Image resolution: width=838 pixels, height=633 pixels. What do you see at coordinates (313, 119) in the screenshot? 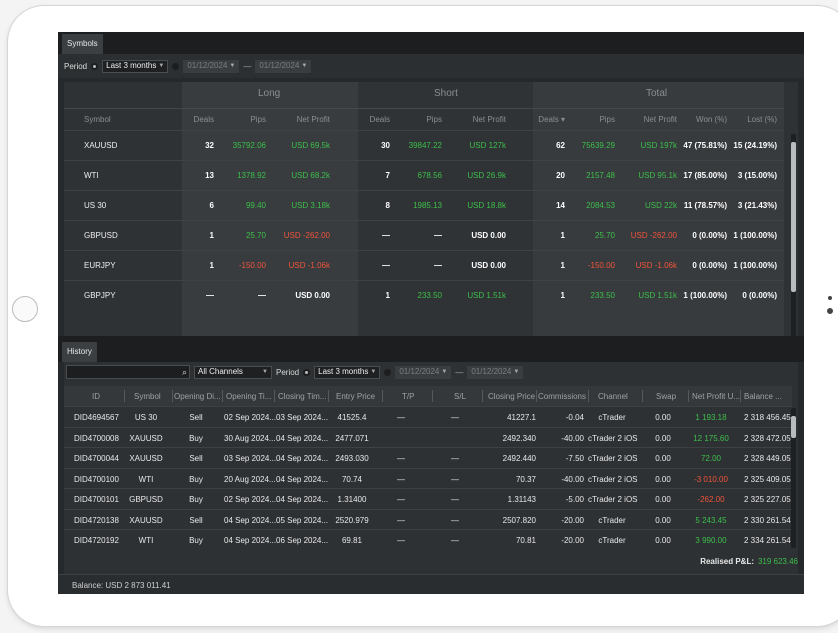
I see `col-long-profit: Net Profit` at bounding box center [313, 119].